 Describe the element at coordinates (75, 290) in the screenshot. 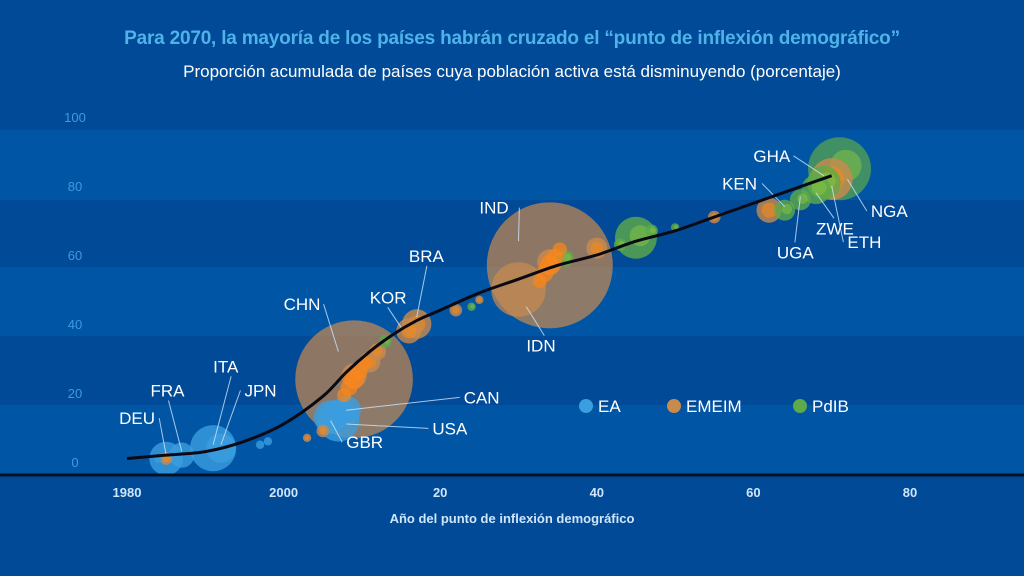

I see `y-axis-ticks: 0 20 40 60 80 100` at that location.